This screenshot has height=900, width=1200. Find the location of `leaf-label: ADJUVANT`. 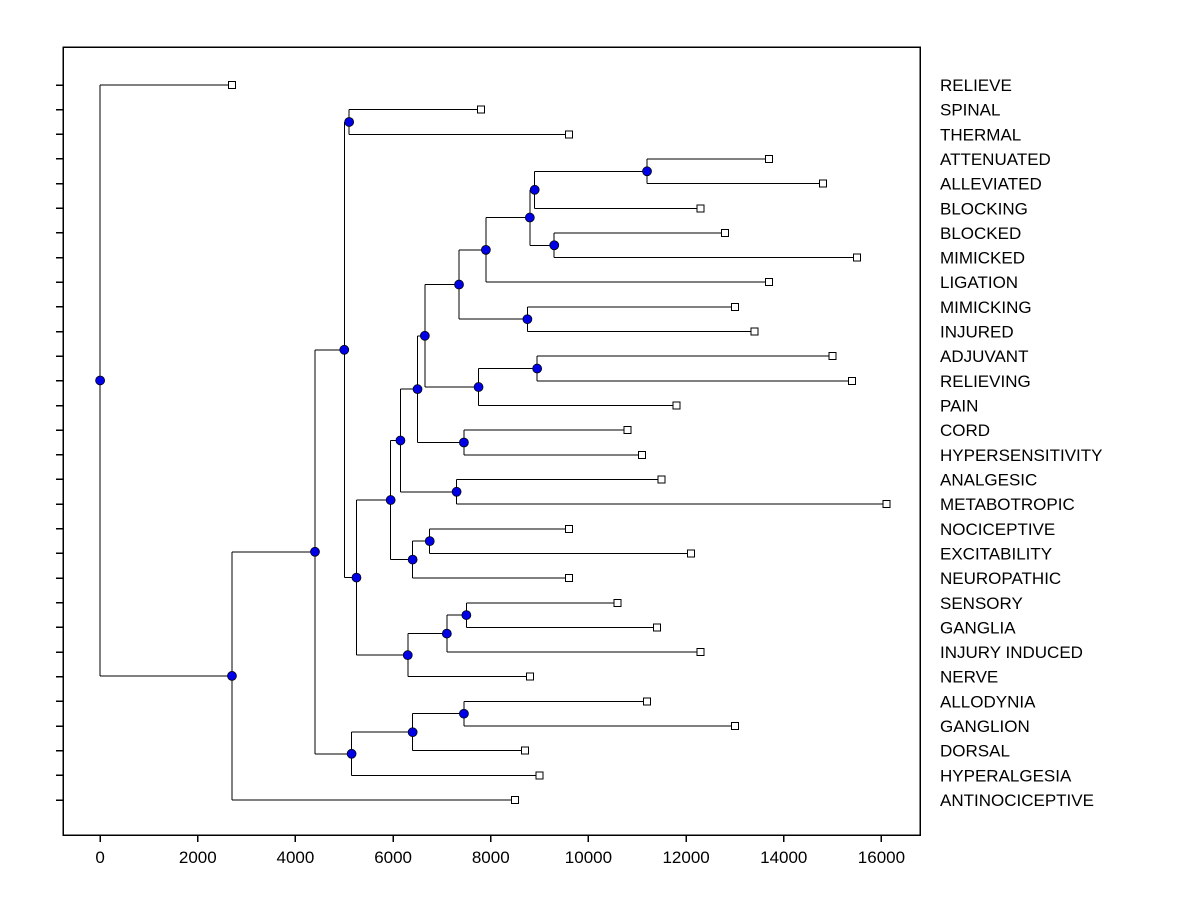

leaf-label: ADJUVANT is located at coordinates (984, 356).